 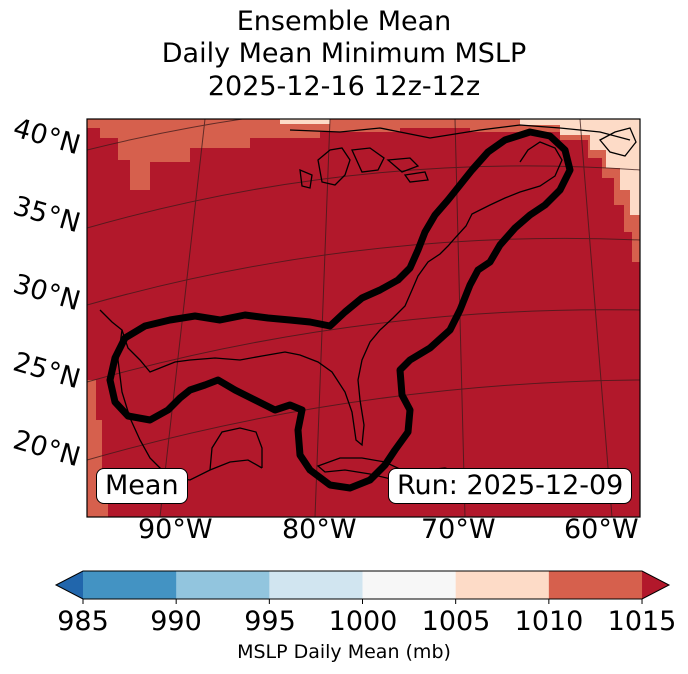 What do you see at coordinates (456, 621) in the screenshot?
I see `colorbar-tick-1005: 1005` at bounding box center [456, 621].